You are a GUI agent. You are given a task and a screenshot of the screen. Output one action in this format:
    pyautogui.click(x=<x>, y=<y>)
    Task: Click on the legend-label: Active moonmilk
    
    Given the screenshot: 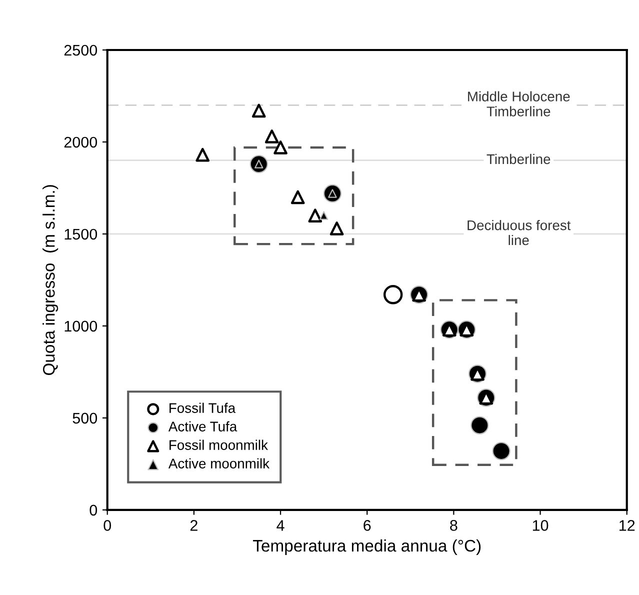 What is the action you would take?
    pyautogui.click(x=219, y=463)
    